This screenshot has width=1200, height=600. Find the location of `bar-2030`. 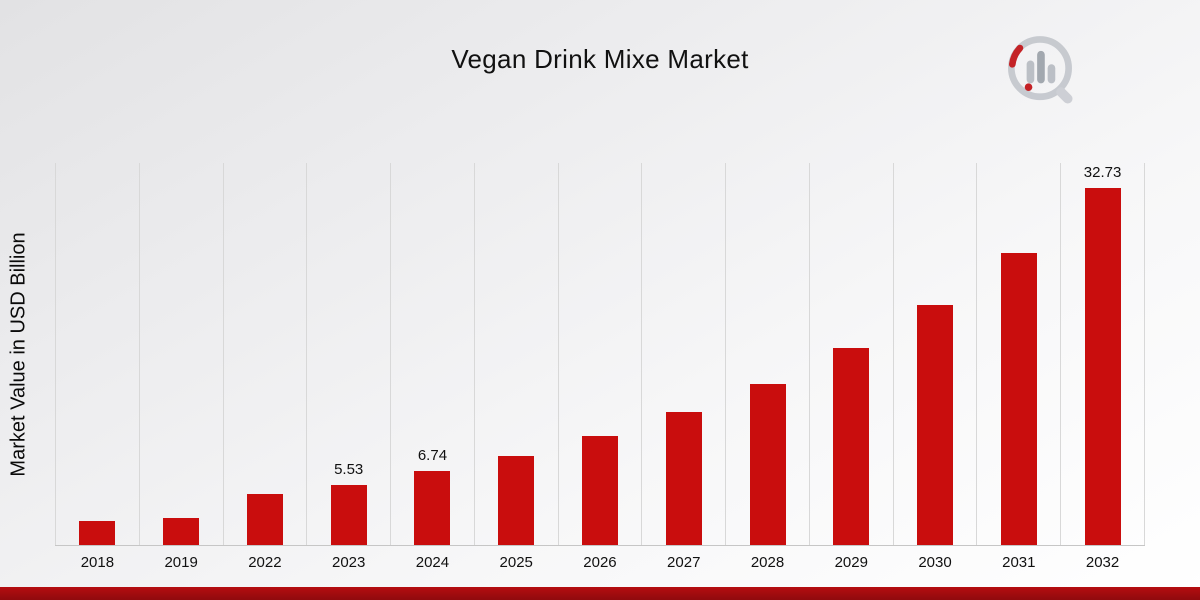

bar-2030 is located at coordinates (935, 424).